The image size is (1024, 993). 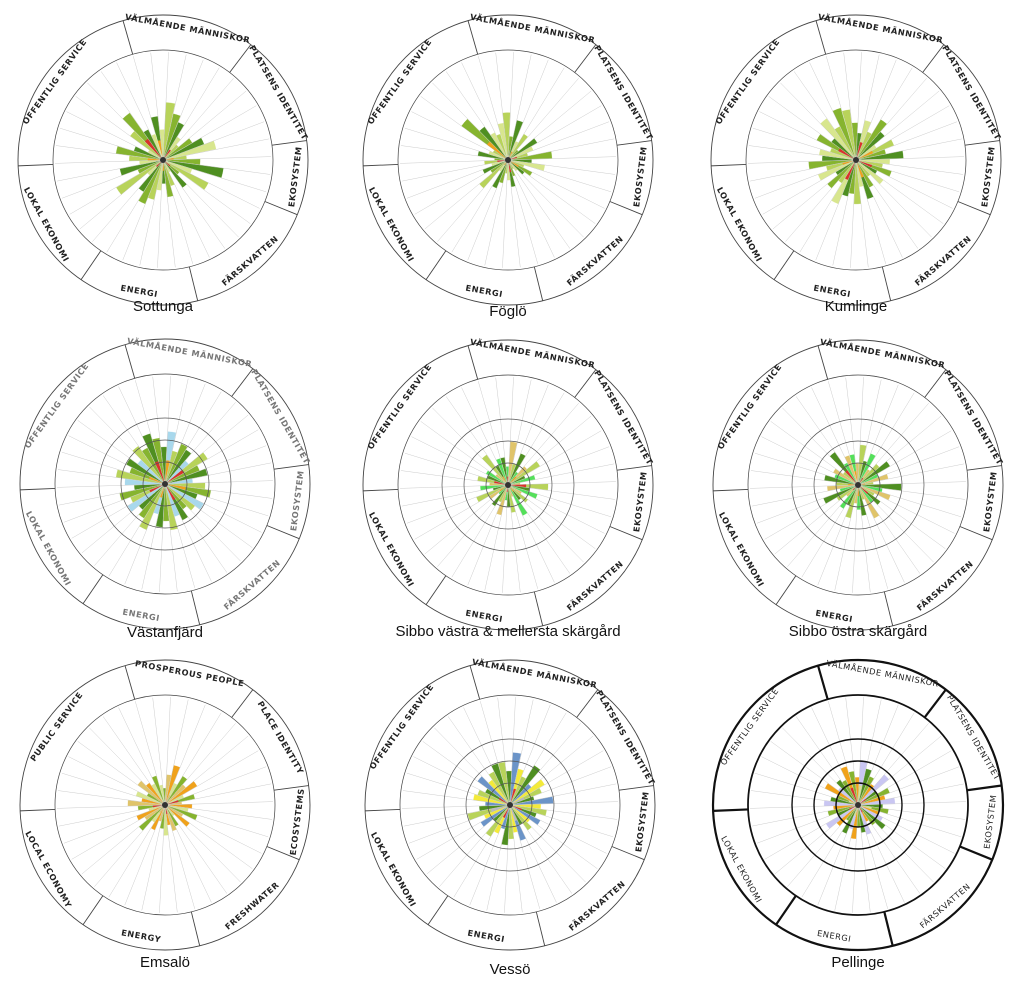 What do you see at coordinates (623, 92) in the screenshot?
I see `section-label: PLATSENS IDENTITET` at bounding box center [623, 92].